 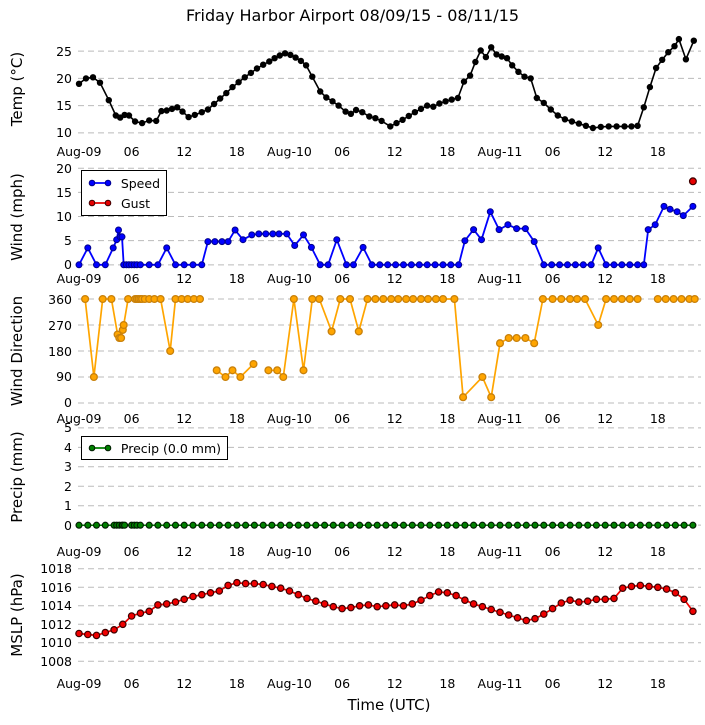 I want to click on series-precip-0-0-mm-, so click(x=386, y=525).